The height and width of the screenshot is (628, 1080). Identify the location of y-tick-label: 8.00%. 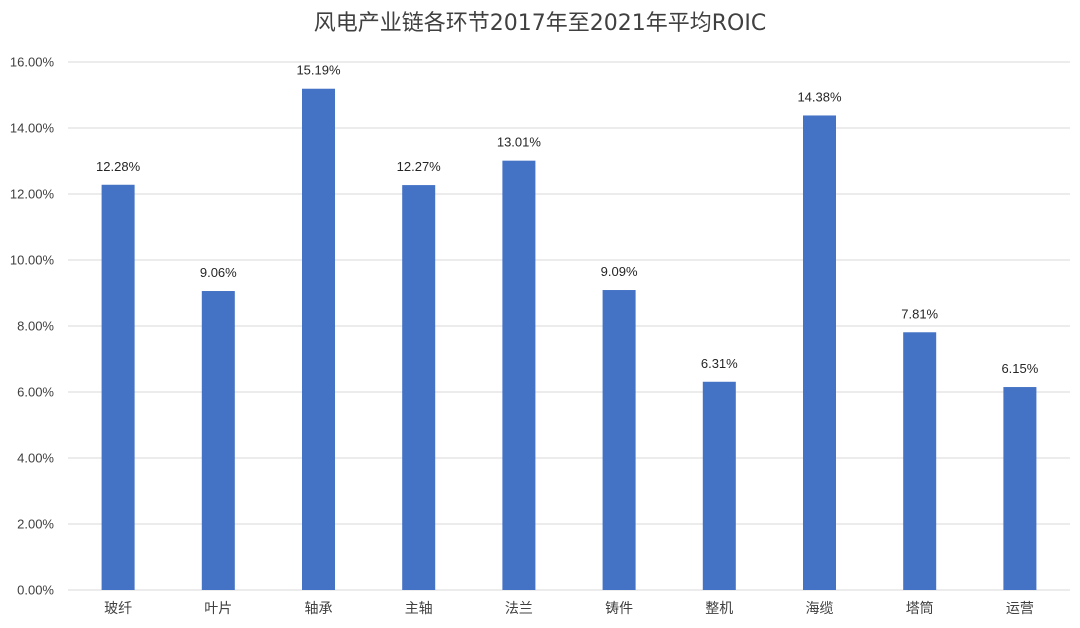
(35, 326).